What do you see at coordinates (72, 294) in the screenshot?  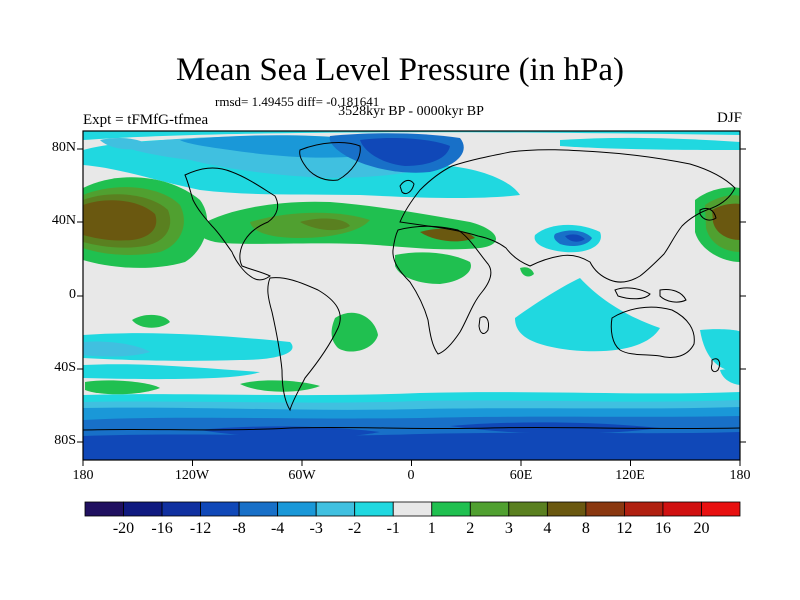 I see `lat-label-0: 0` at bounding box center [72, 294].